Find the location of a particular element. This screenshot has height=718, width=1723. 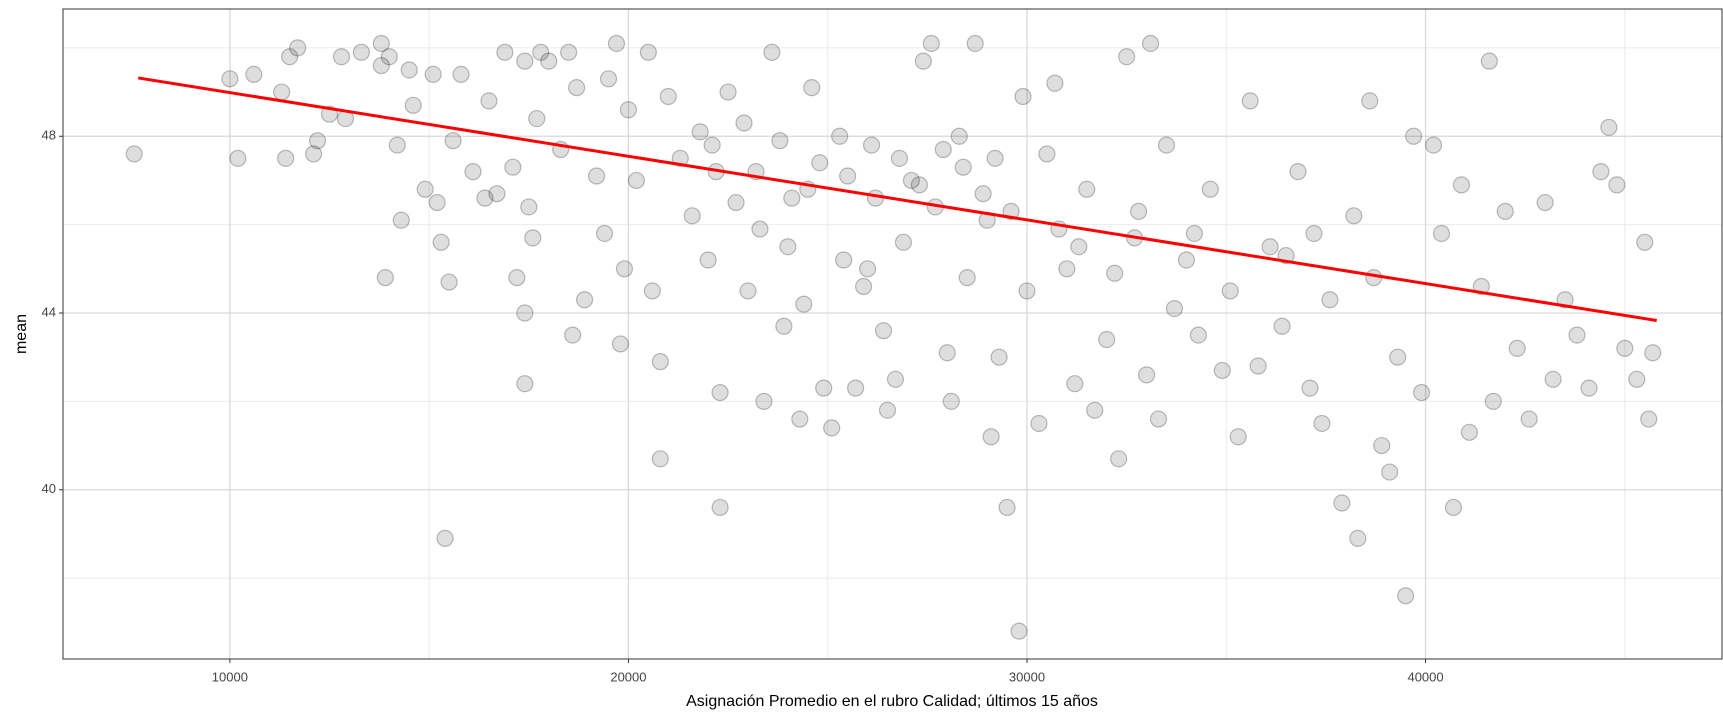

x-tick-label: 30000 is located at coordinates (1027, 676).